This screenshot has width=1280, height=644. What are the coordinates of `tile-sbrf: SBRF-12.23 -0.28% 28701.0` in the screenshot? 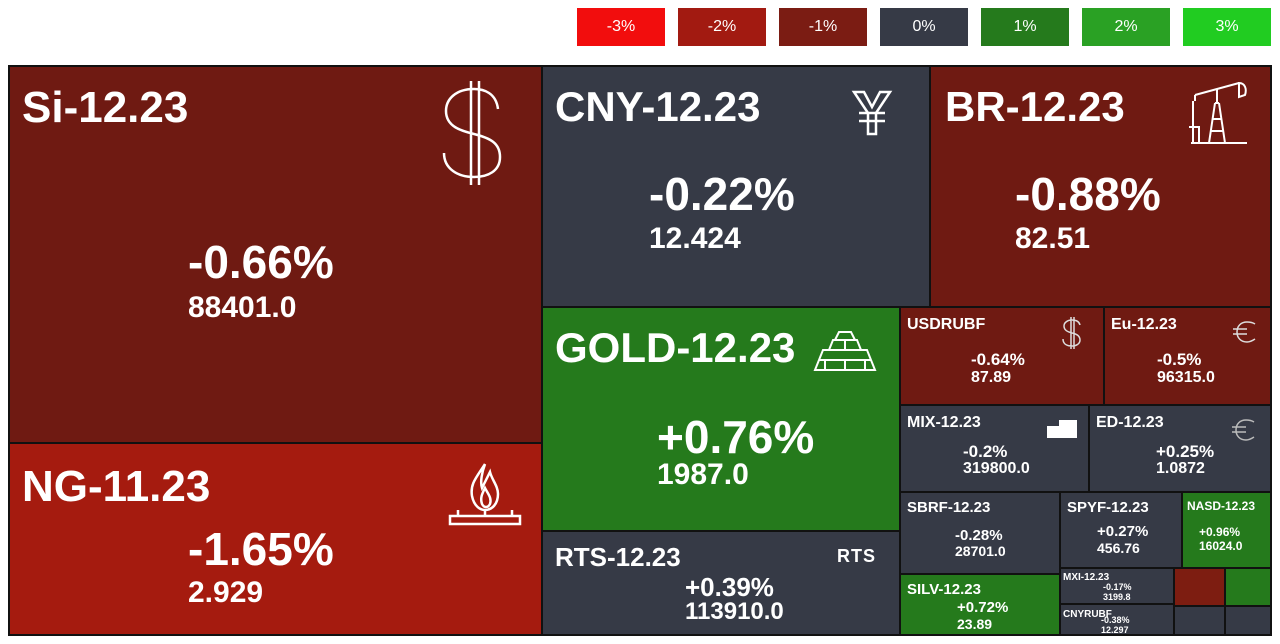 It's located at (980, 533).